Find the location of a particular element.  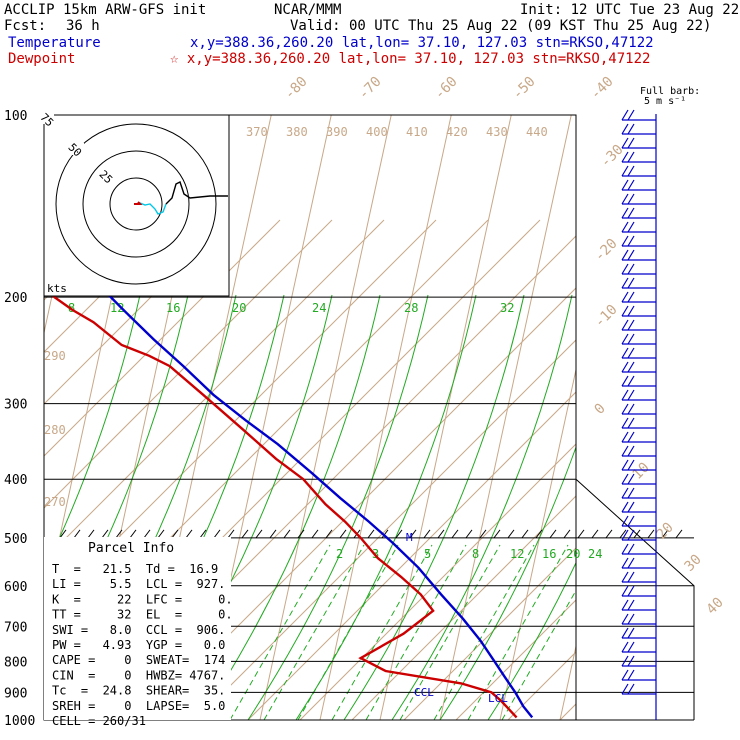

theta-label: 410 is located at coordinates (417, 132).